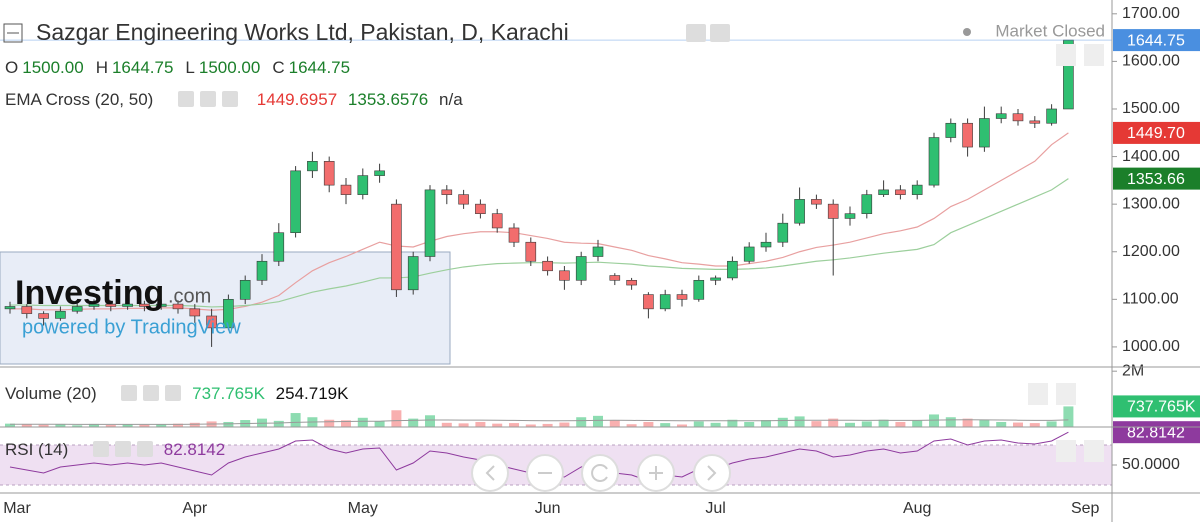  Describe the element at coordinates (79, 99) in the screenshot. I see `indicator-name: EMA Cross (20, 50)` at that location.